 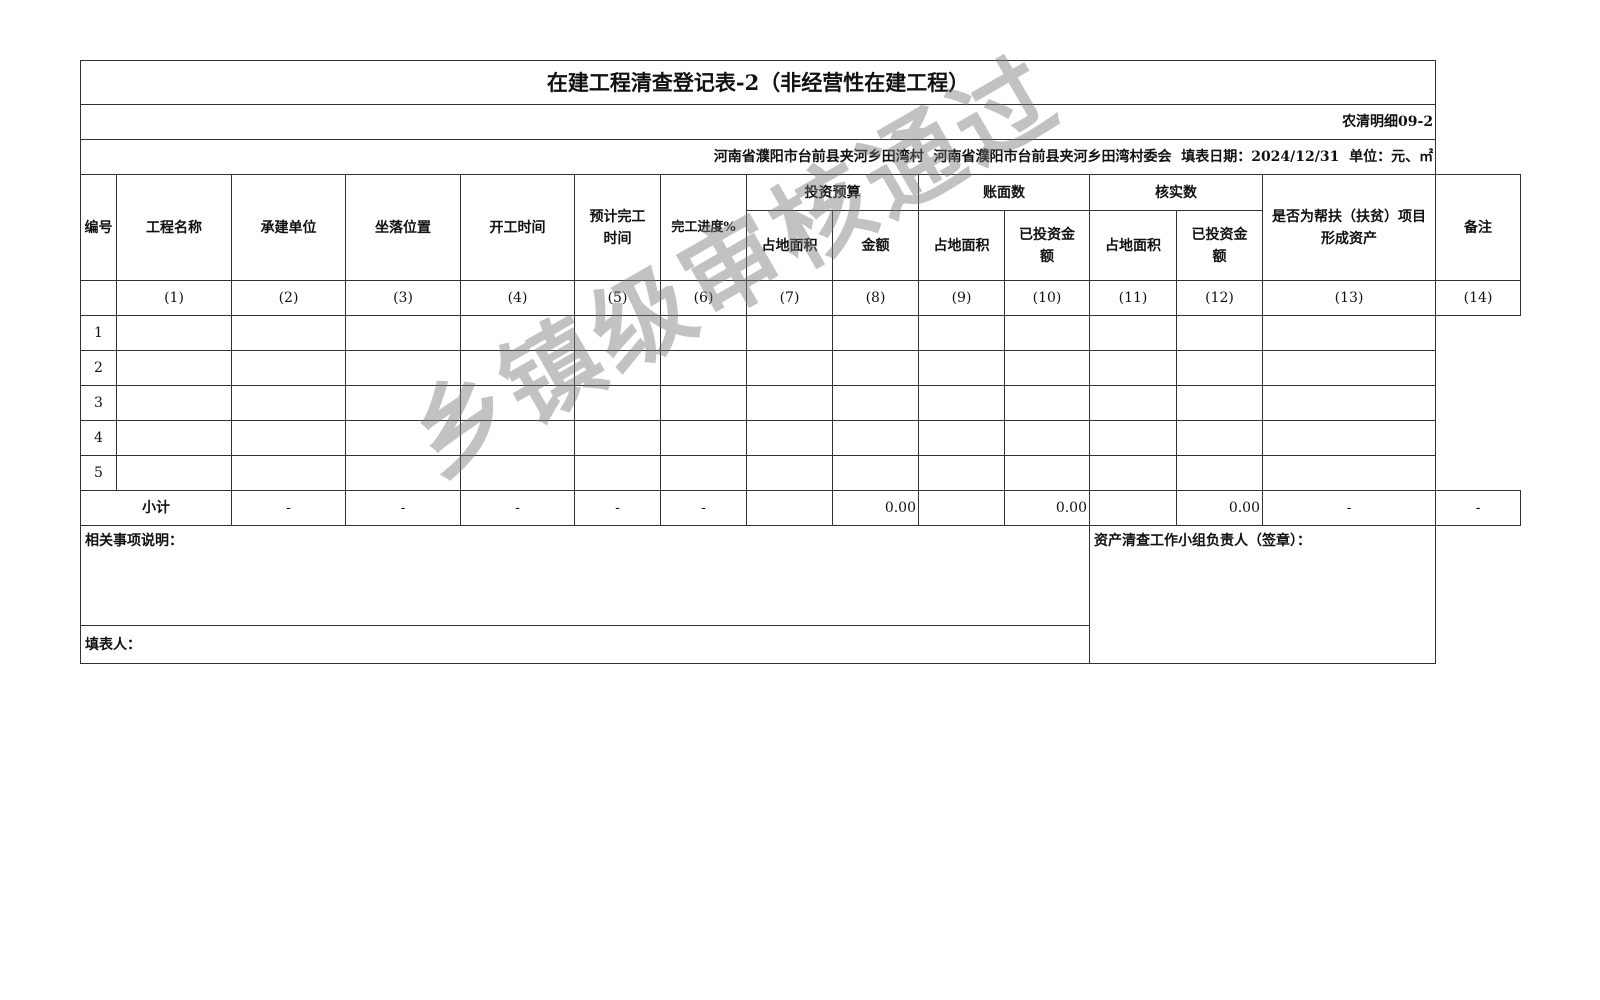 What do you see at coordinates (98, 403) in the screenshot?
I see `row-number: 3` at bounding box center [98, 403].